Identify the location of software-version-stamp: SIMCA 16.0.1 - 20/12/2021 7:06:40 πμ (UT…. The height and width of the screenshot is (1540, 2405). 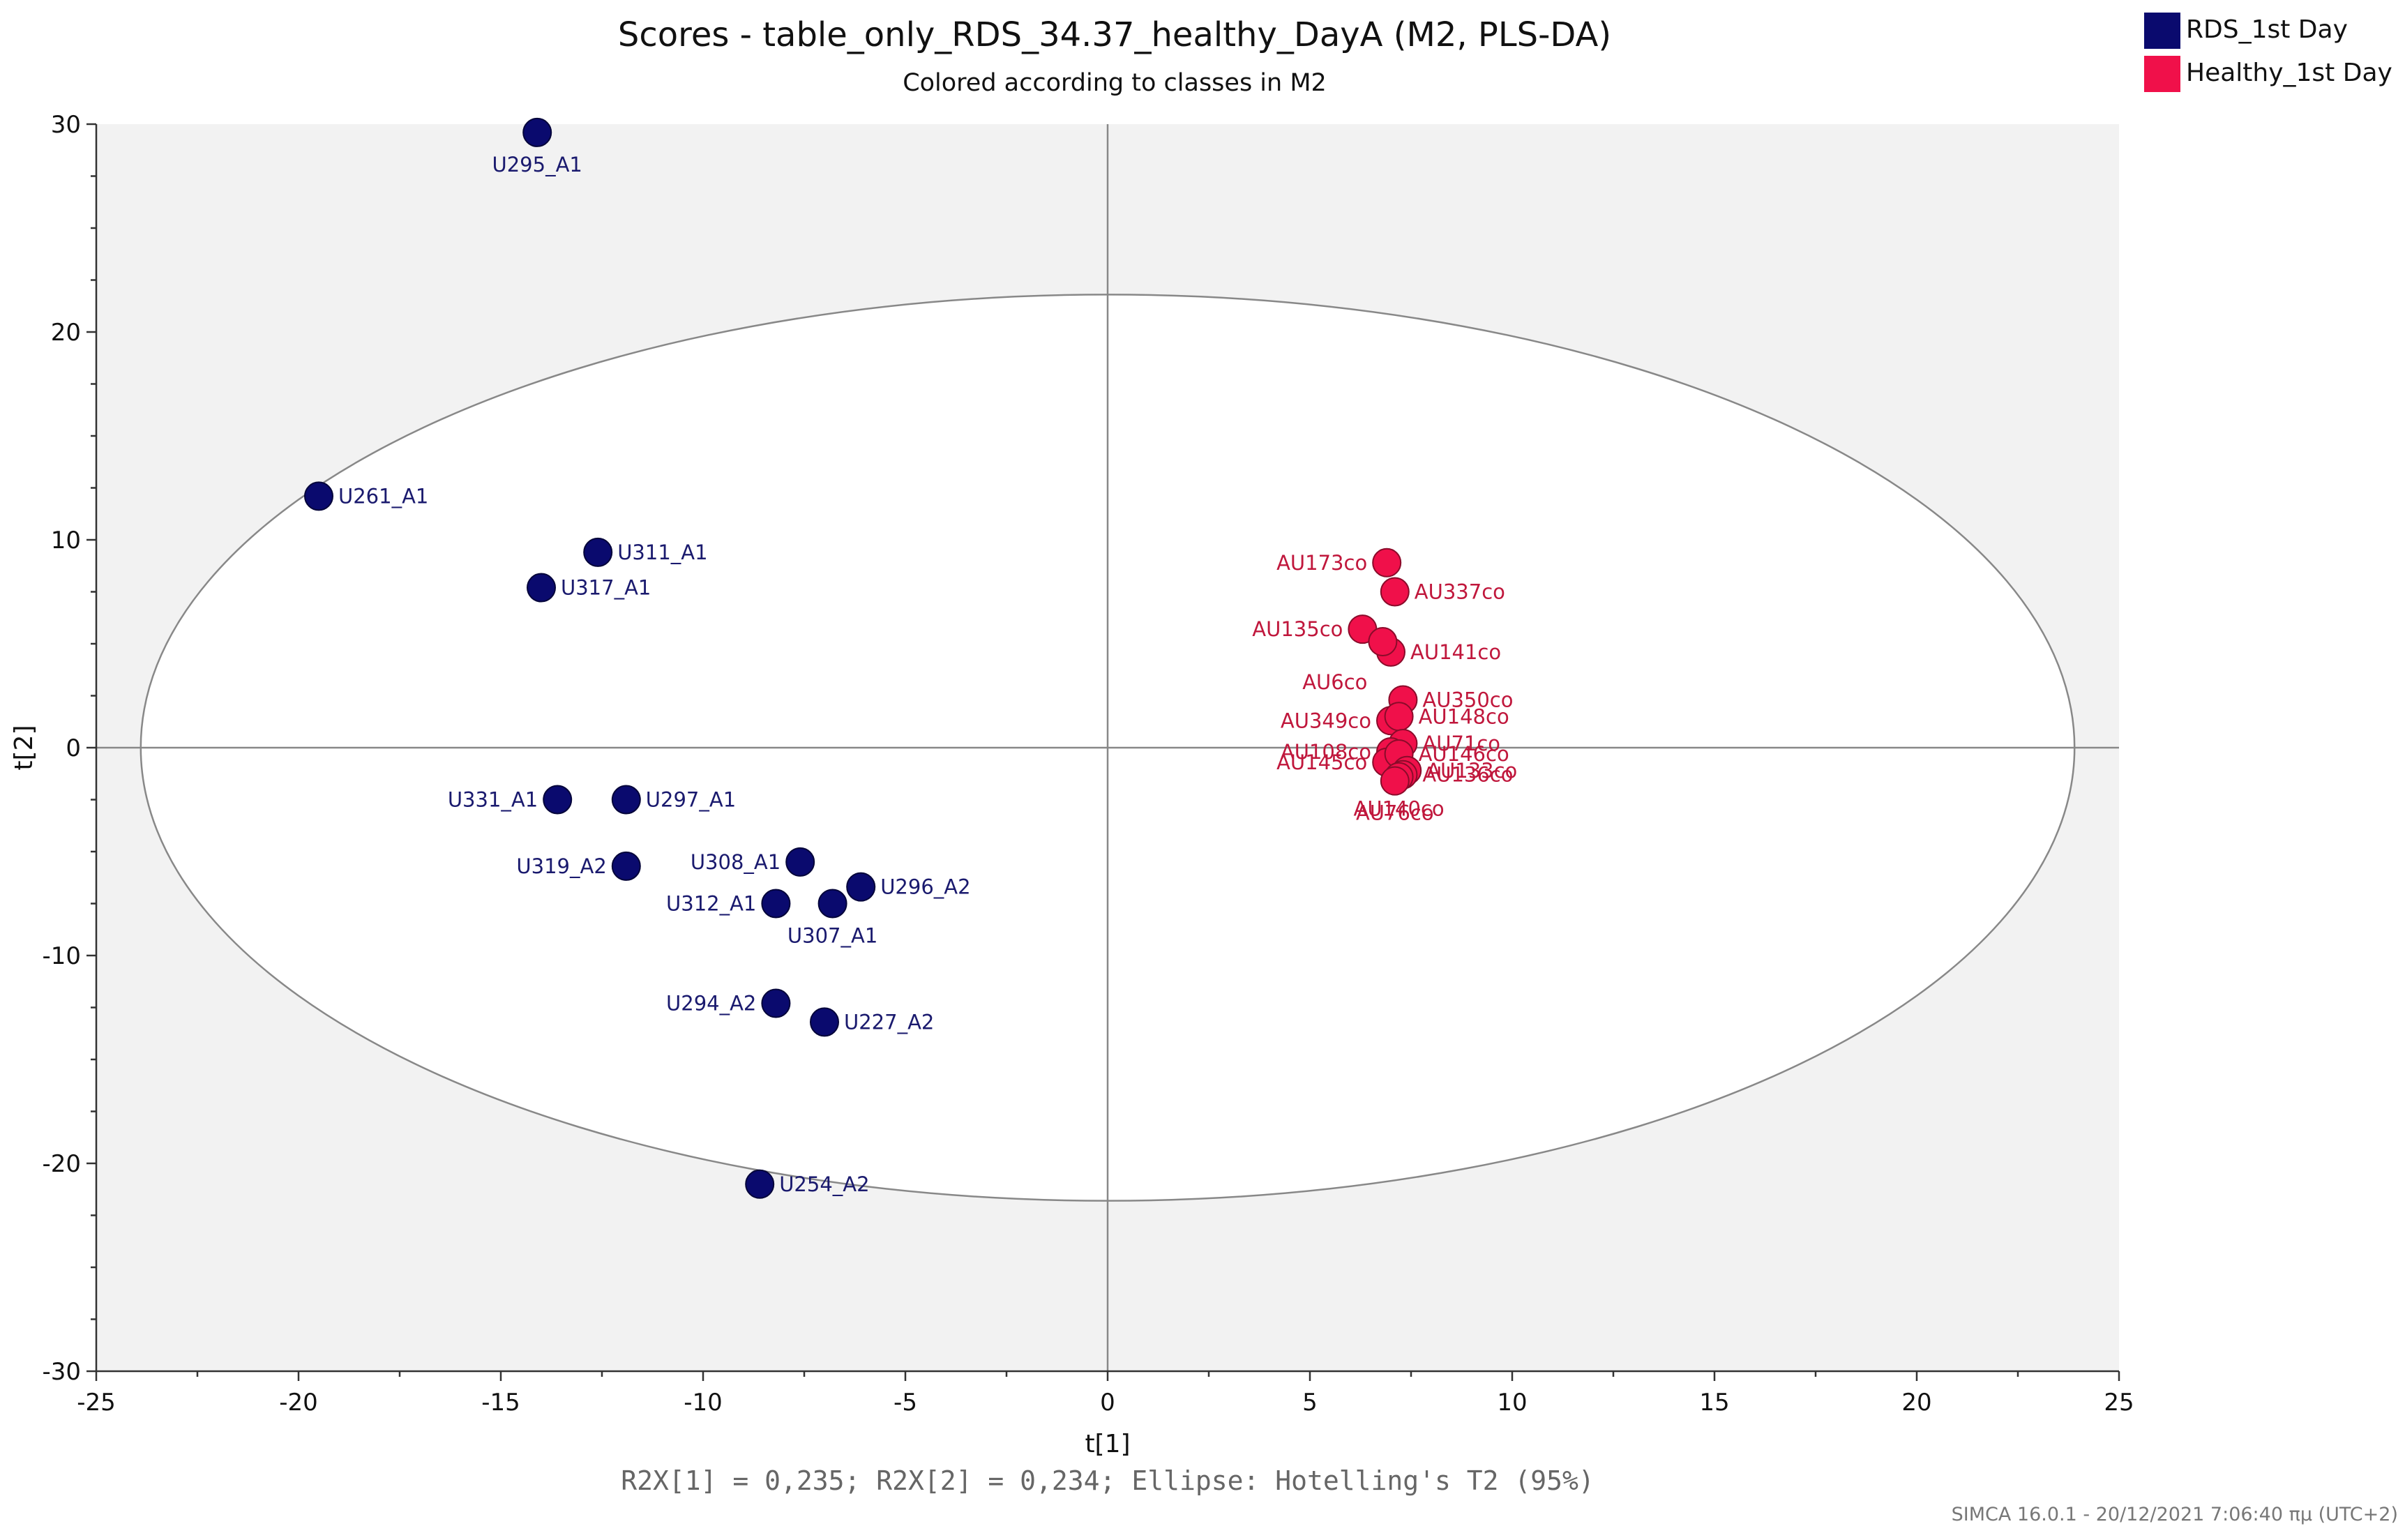
(2175, 1514).